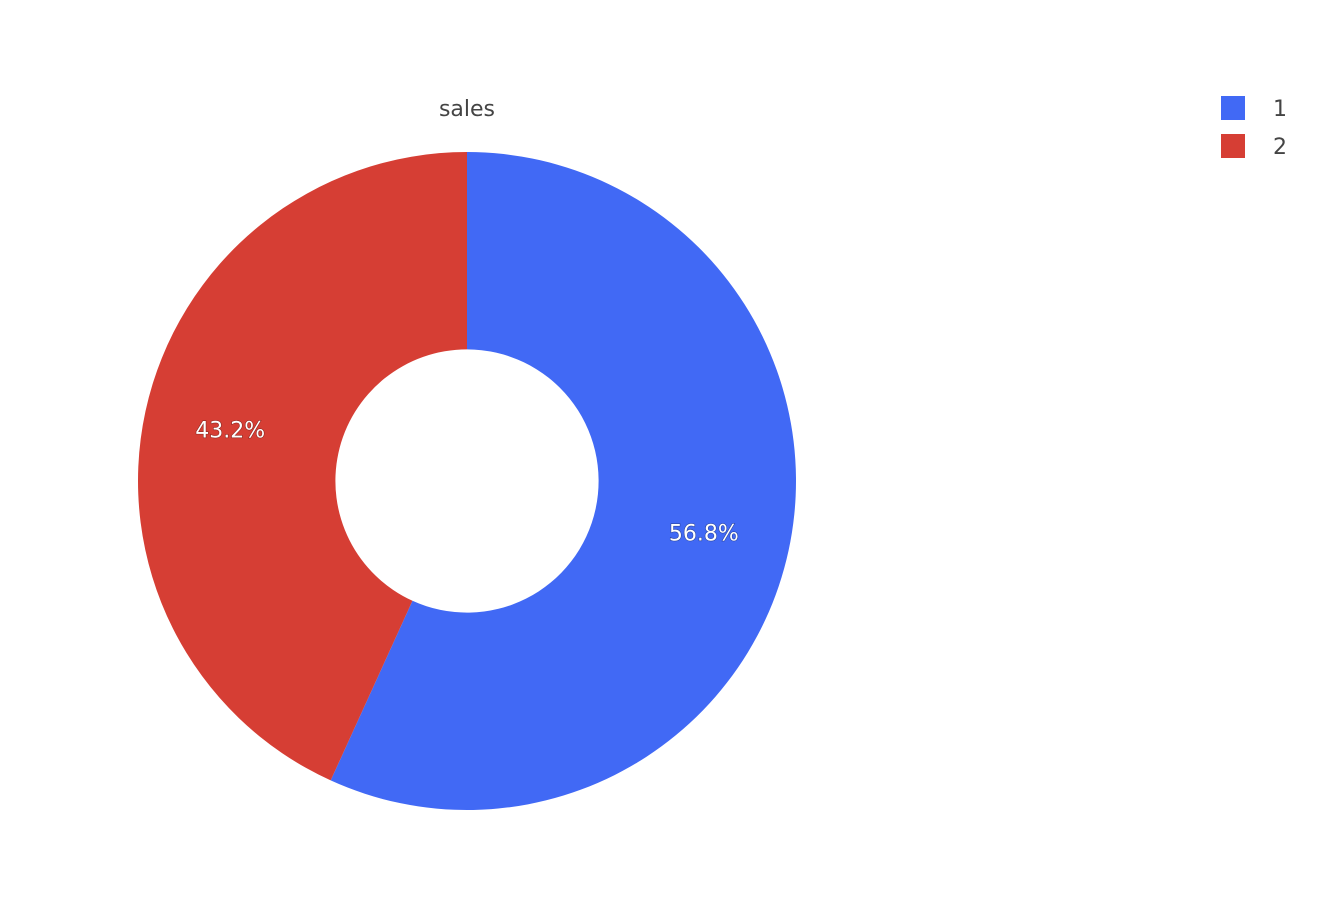  Describe the element at coordinates (467, 109) in the screenshot. I see `chart-title: sales` at that location.